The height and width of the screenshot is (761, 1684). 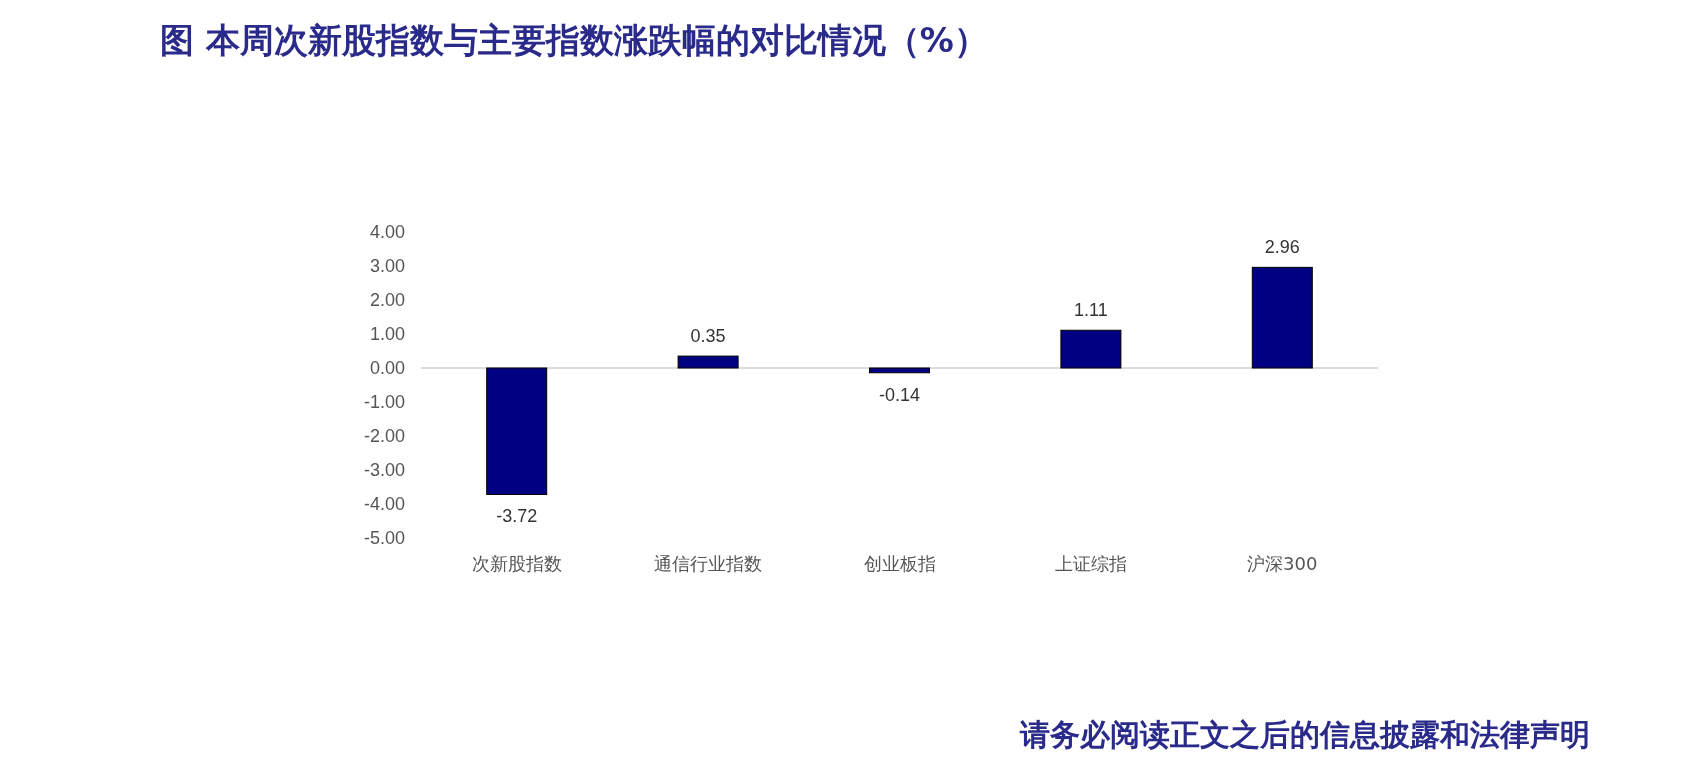 What do you see at coordinates (516, 563) in the screenshot?
I see `x-tick-label: 次新股指数` at bounding box center [516, 563].